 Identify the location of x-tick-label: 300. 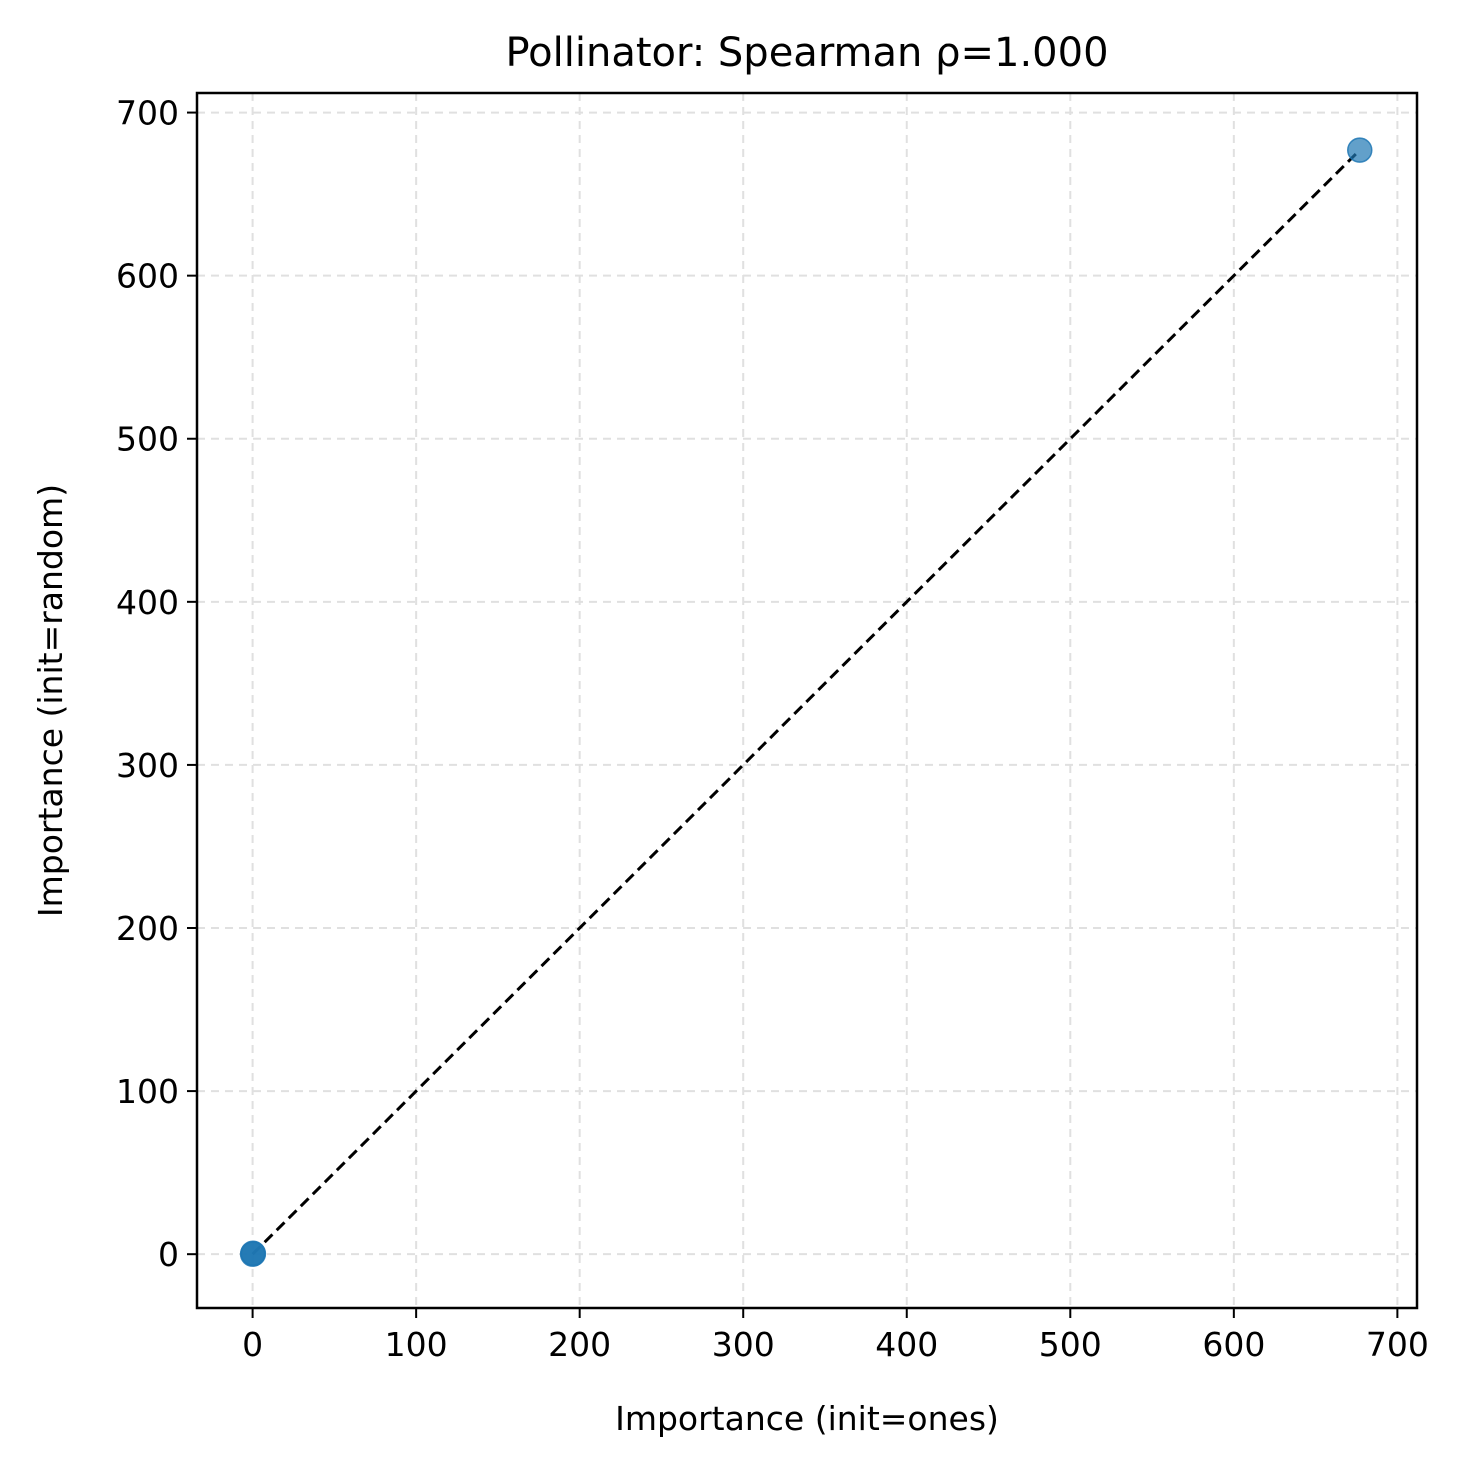
(743, 1344).